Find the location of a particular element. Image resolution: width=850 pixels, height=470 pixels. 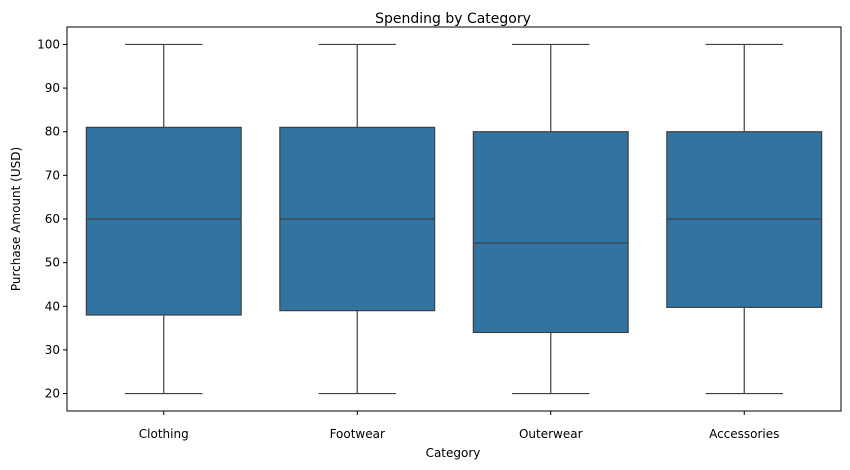

box-footwear is located at coordinates (357, 219).